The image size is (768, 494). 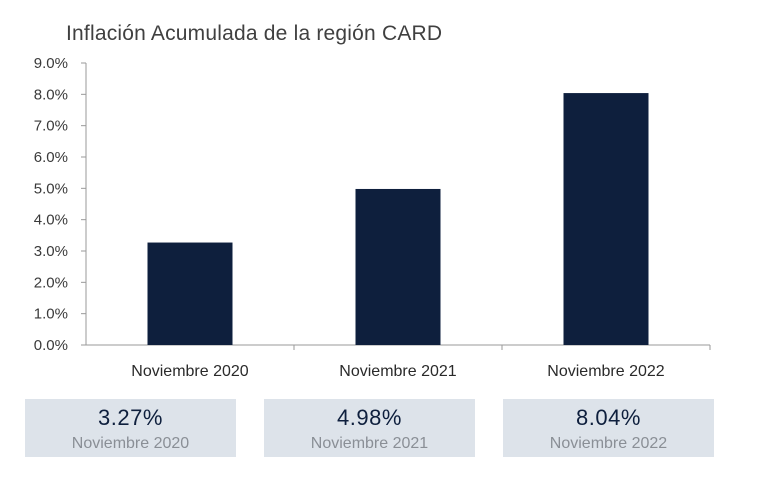 I want to click on summary-card-2022: 8.04% Noviembre 2022, so click(x=608, y=428).